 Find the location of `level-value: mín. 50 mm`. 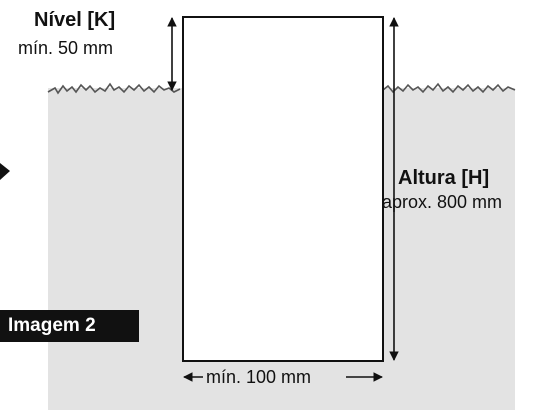

level-value: mín. 50 mm is located at coordinates (66, 48).